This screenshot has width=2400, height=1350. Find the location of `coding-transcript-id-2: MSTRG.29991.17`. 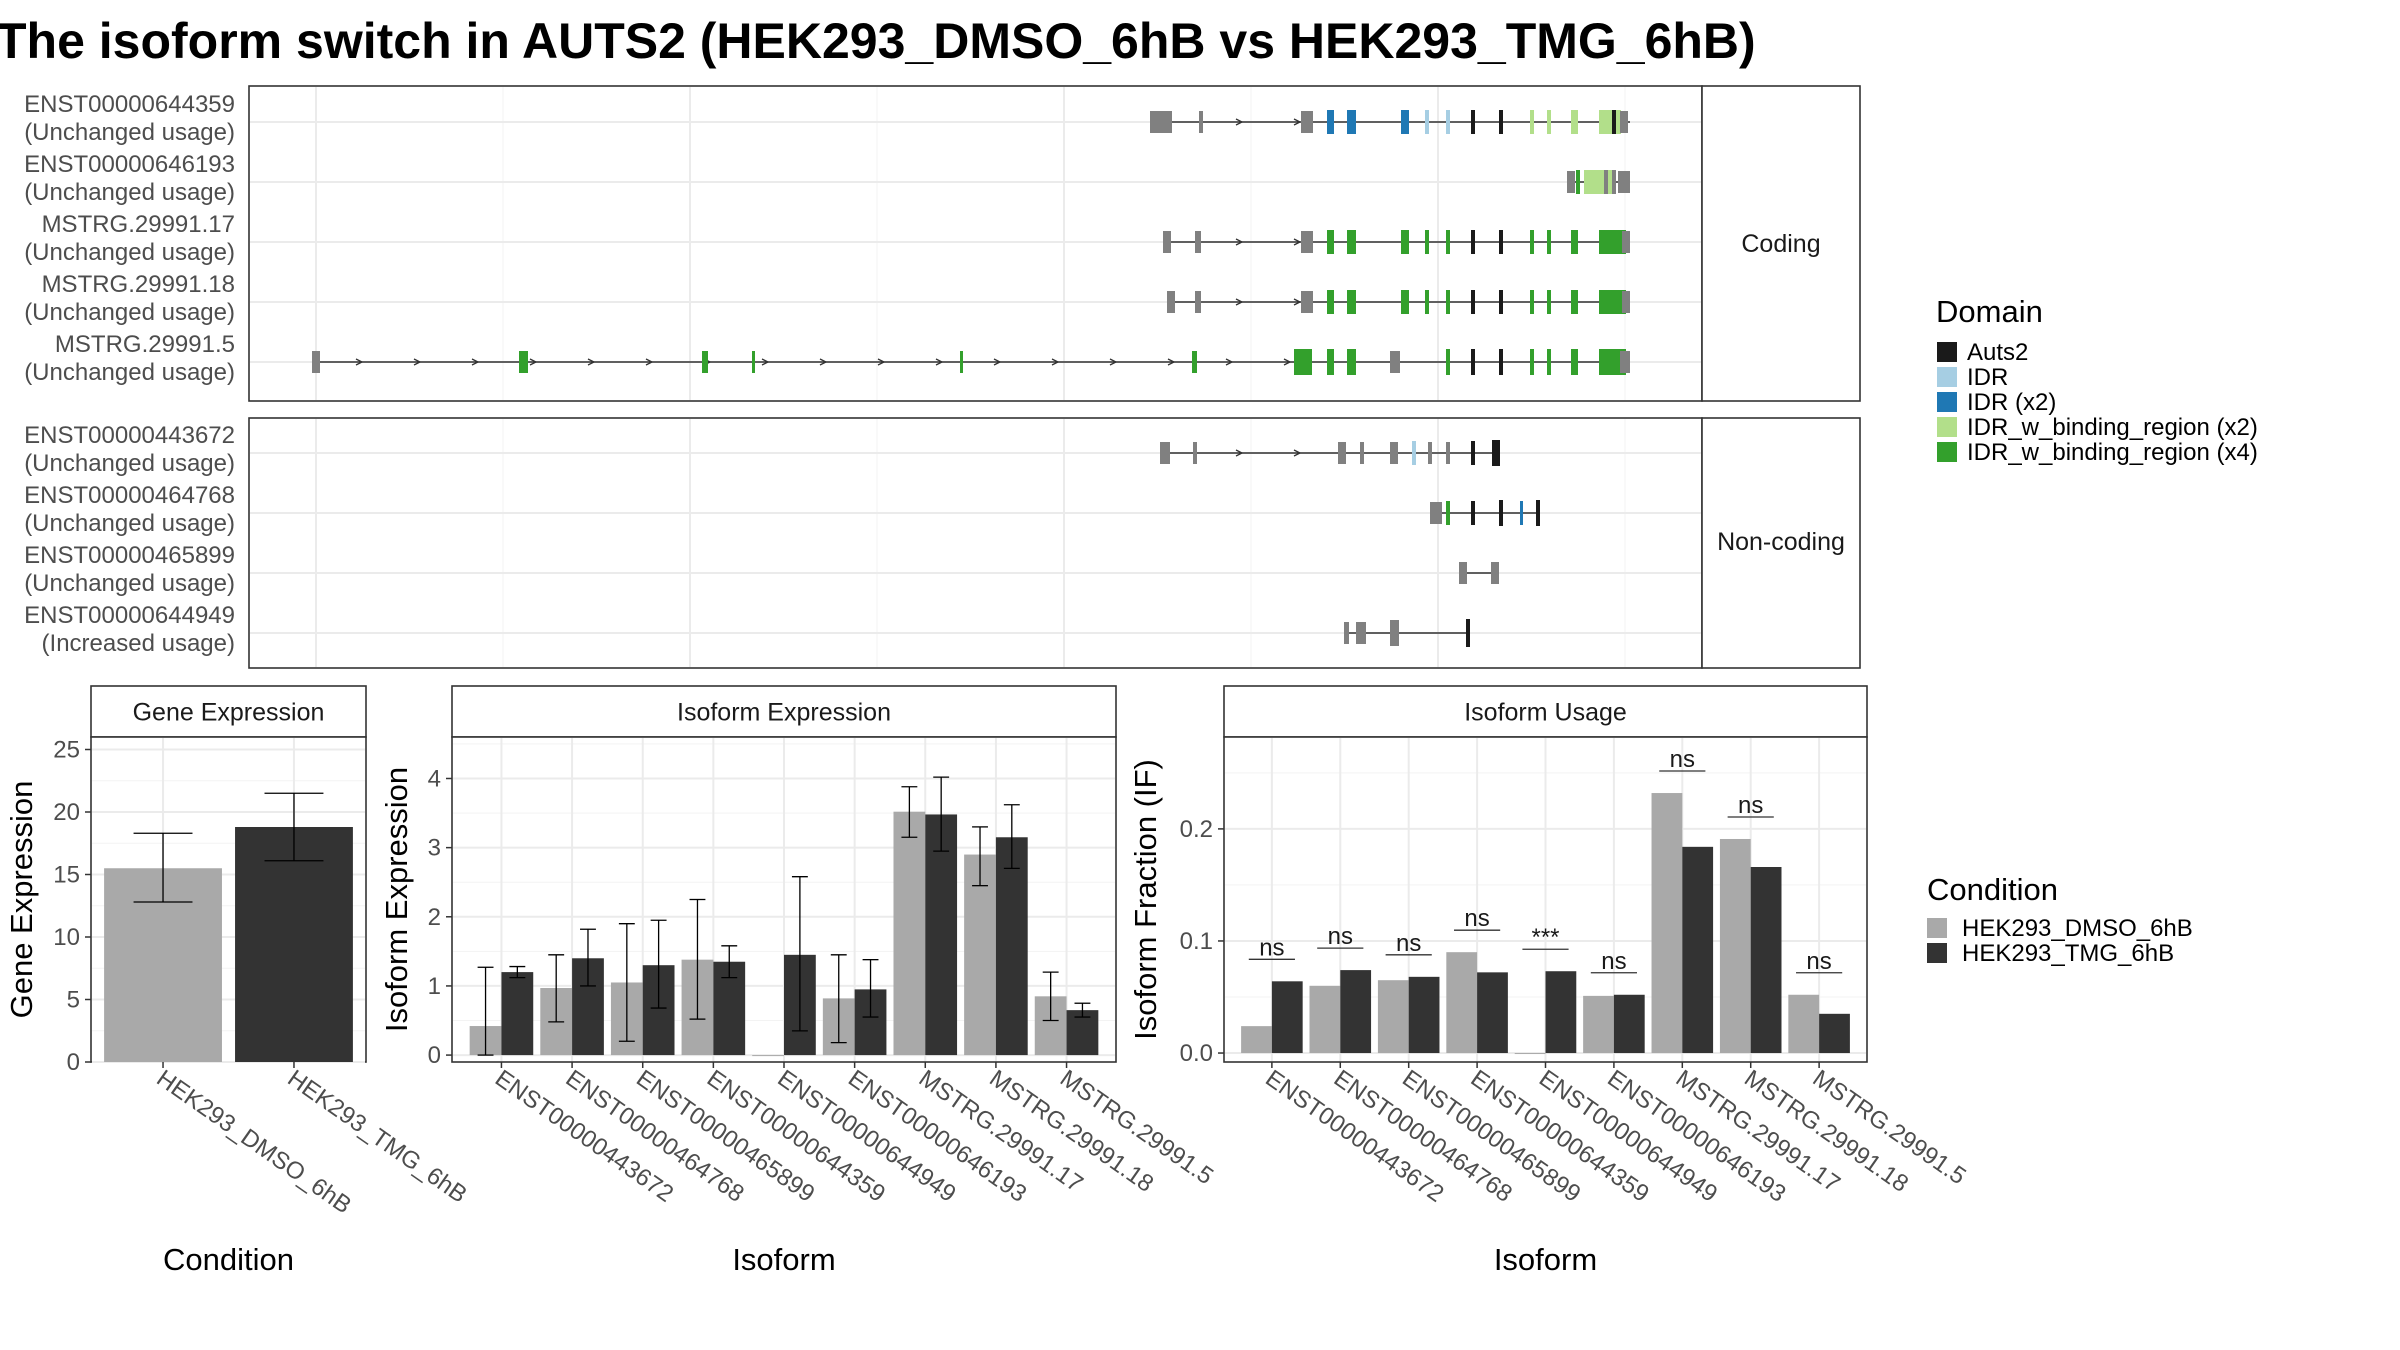

coding-transcript-id-2: MSTRG.29991.17 is located at coordinates (138, 224).